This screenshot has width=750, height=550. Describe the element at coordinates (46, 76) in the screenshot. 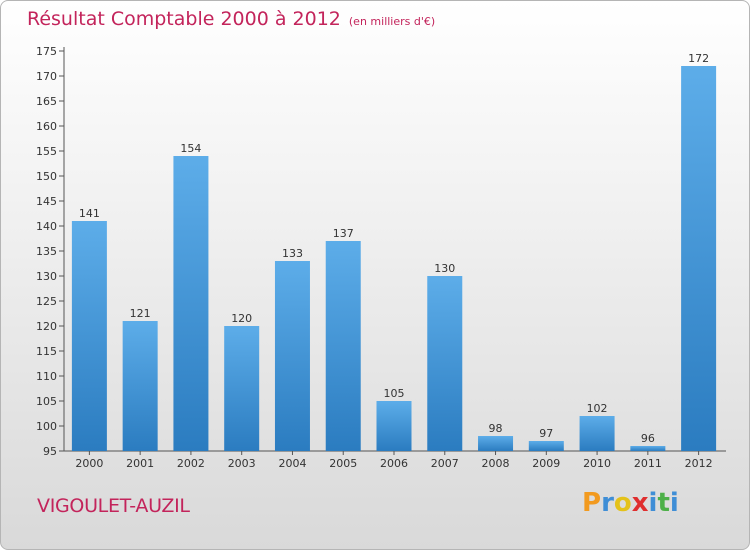

I see `y-tick-label: 170` at that location.